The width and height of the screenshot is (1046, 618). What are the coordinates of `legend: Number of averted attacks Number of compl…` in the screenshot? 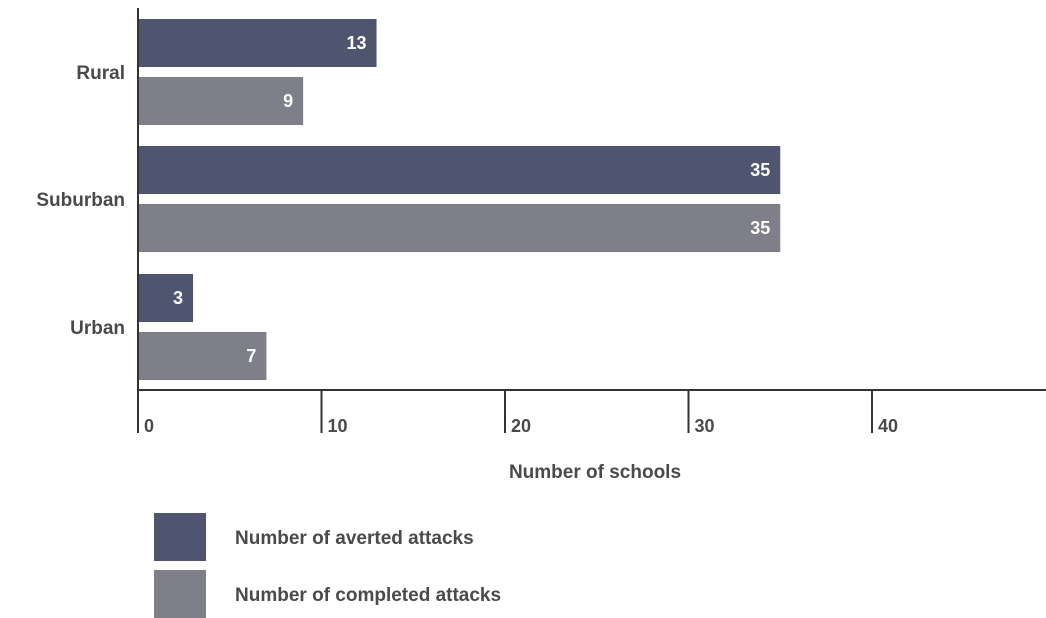 It's located at (327, 565).